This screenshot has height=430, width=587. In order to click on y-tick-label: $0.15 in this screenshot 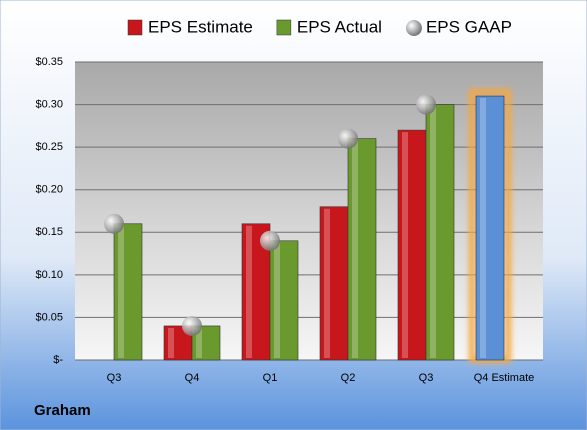, I will do `click(49, 232)`.